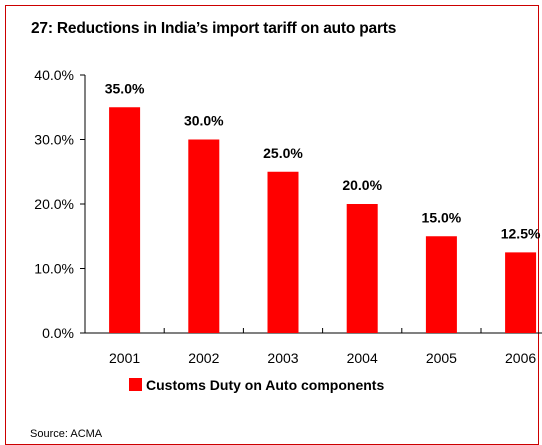 Image resolution: width=542 pixels, height=445 pixels. Describe the element at coordinates (362, 358) in the screenshot. I see `x-tick-label: 2004` at that location.